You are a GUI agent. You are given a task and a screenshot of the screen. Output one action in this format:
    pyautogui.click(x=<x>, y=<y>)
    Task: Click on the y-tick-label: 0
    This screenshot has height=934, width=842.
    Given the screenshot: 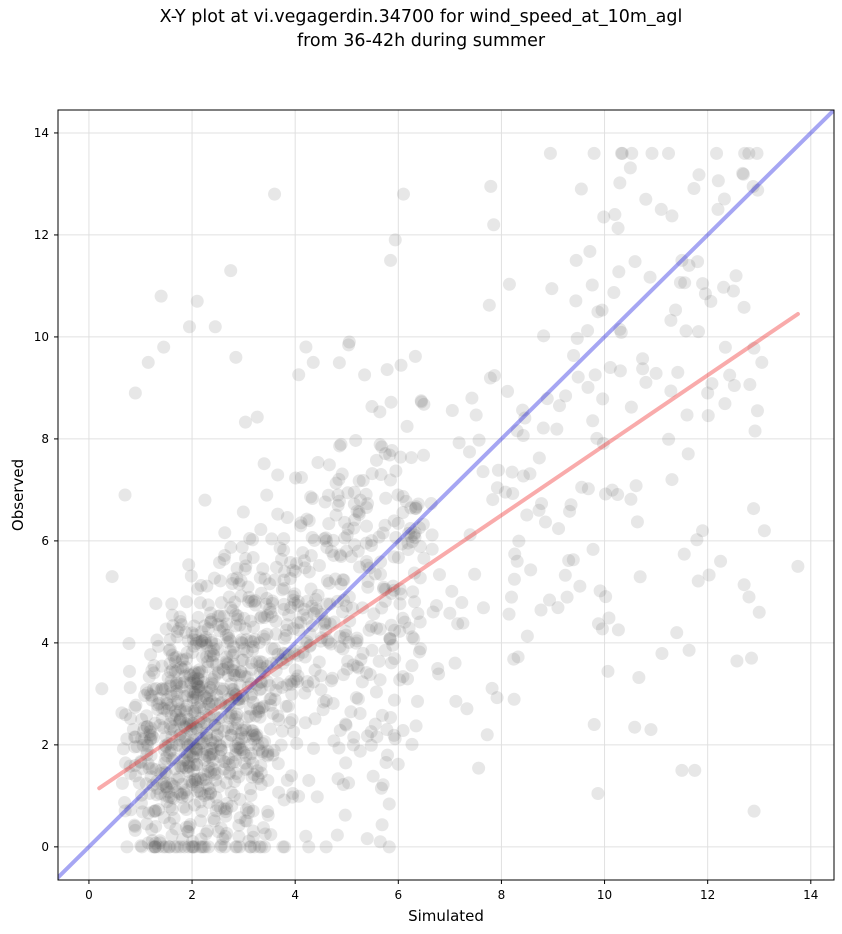 What is the action you would take?
    pyautogui.click(x=45, y=847)
    